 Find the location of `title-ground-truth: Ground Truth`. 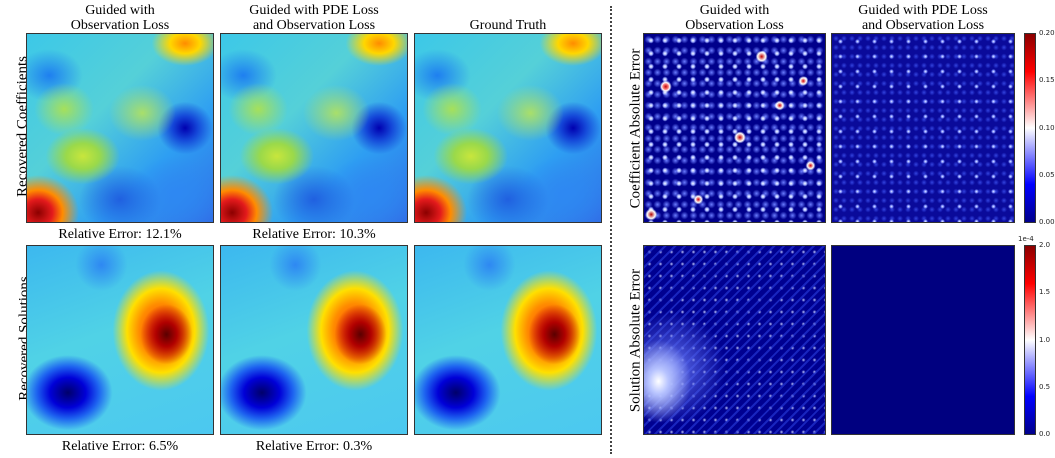

title-ground-truth: Ground Truth is located at coordinates (508, 25).